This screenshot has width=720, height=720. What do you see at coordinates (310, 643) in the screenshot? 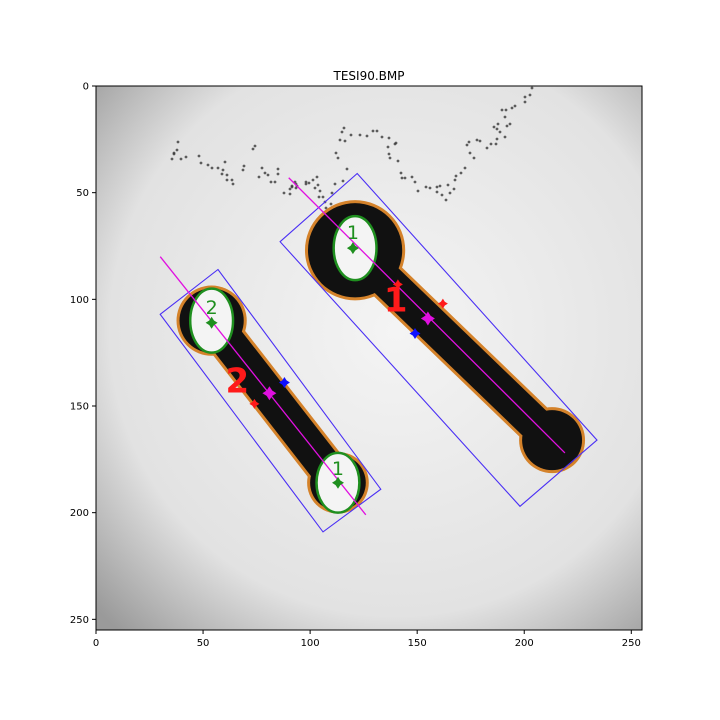
I see `x-tick-label: 100` at bounding box center [310, 643].